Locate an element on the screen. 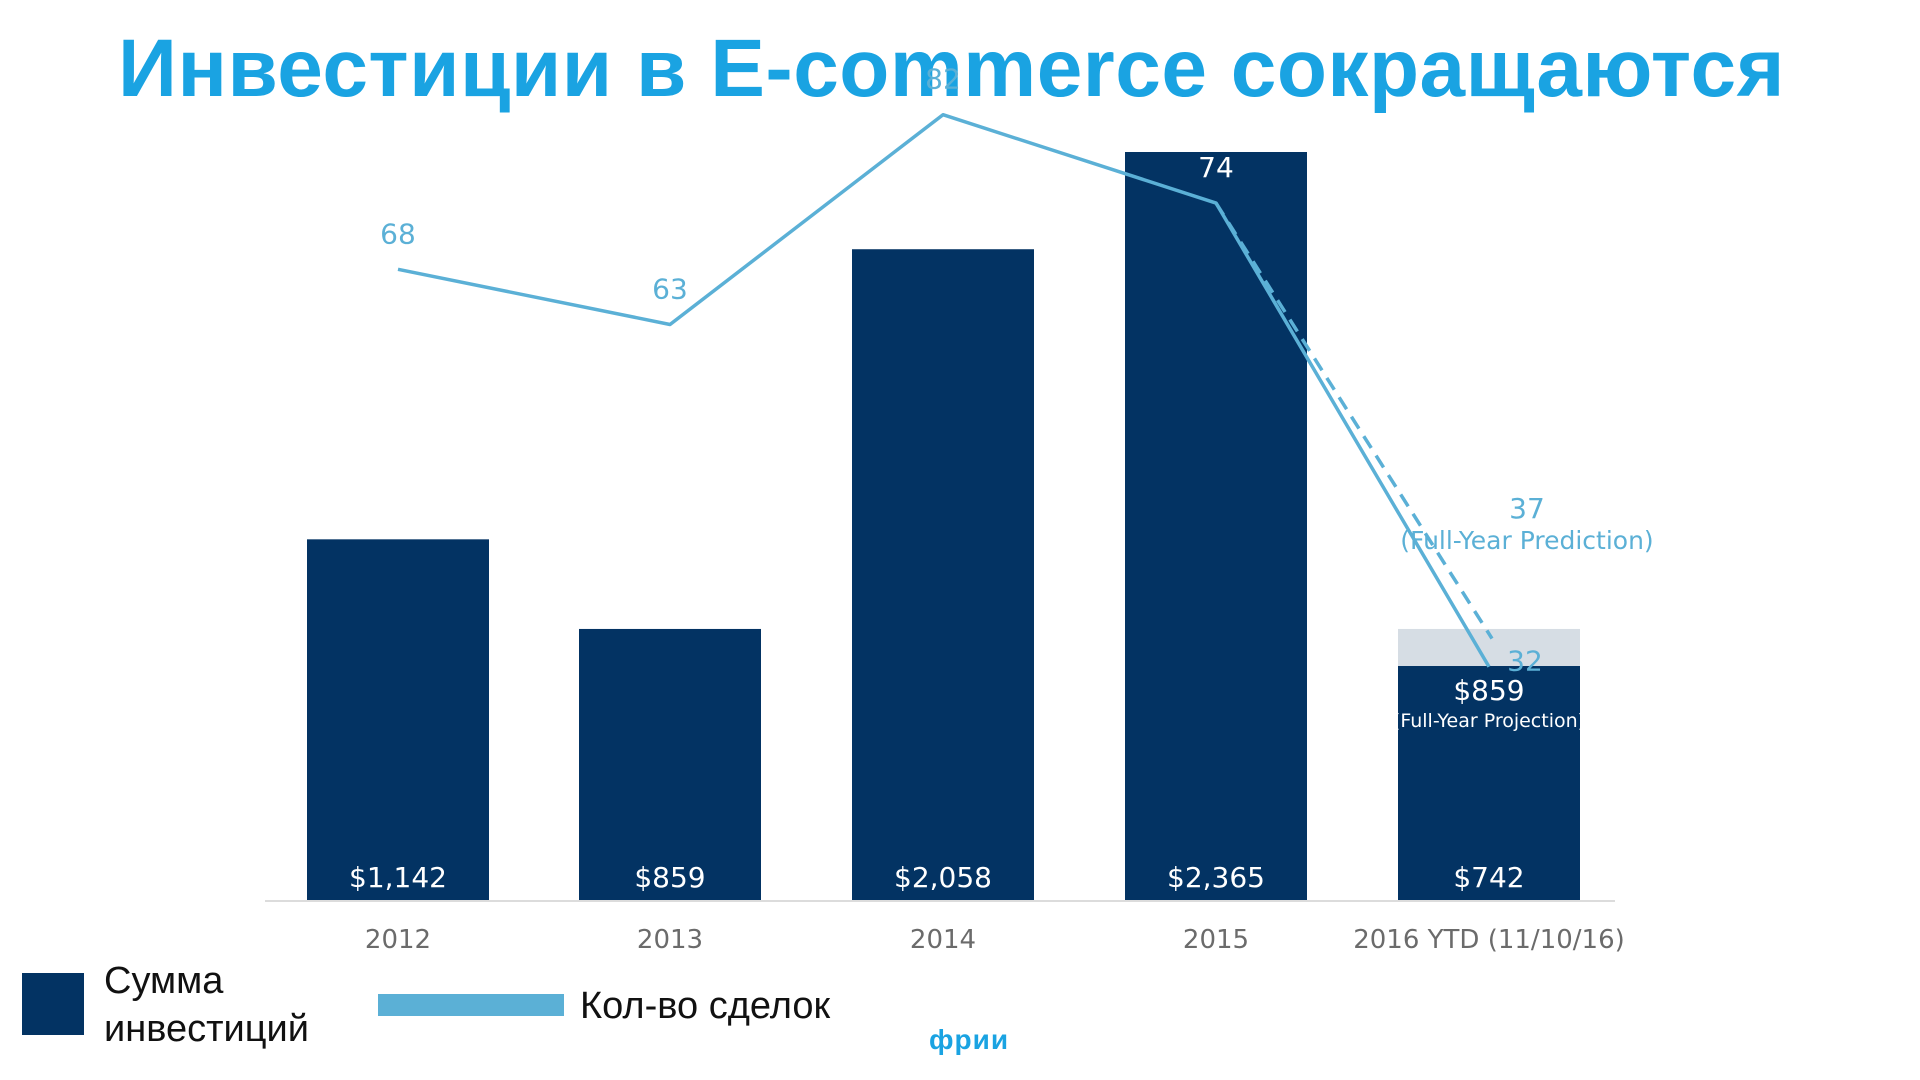 The width and height of the screenshot is (1920, 1080). bar-projection-label: $859 is located at coordinates (1488, 690).